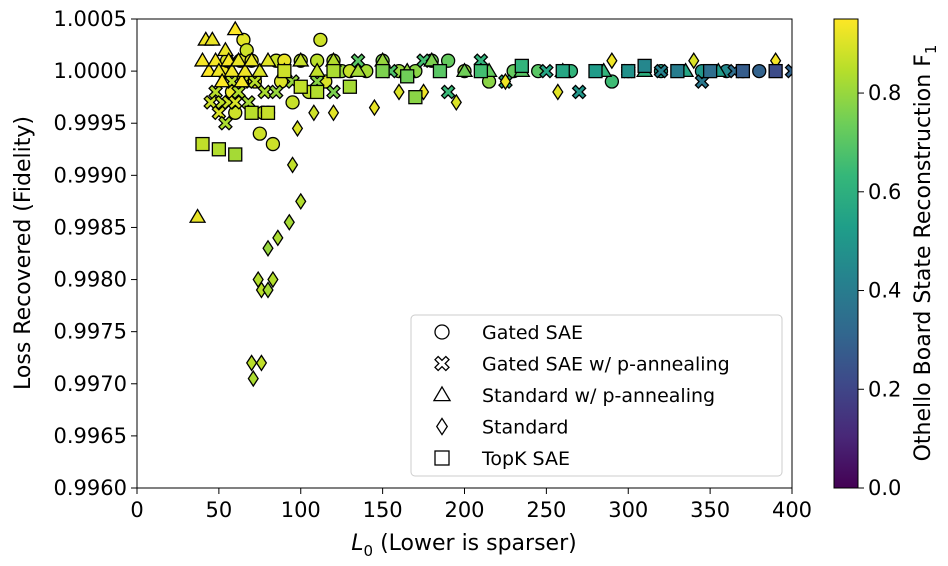 The width and height of the screenshot is (948, 566). Describe the element at coordinates (219, 510) in the screenshot. I see `x-tick-label: 50` at that location.